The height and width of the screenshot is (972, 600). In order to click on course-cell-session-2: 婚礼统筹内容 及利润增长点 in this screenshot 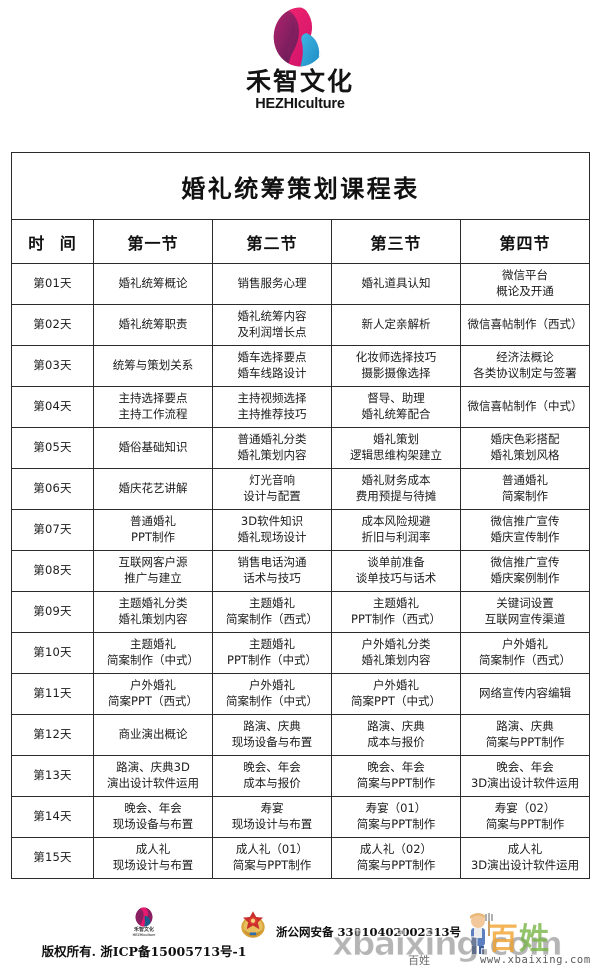, I will do `click(272, 325)`.